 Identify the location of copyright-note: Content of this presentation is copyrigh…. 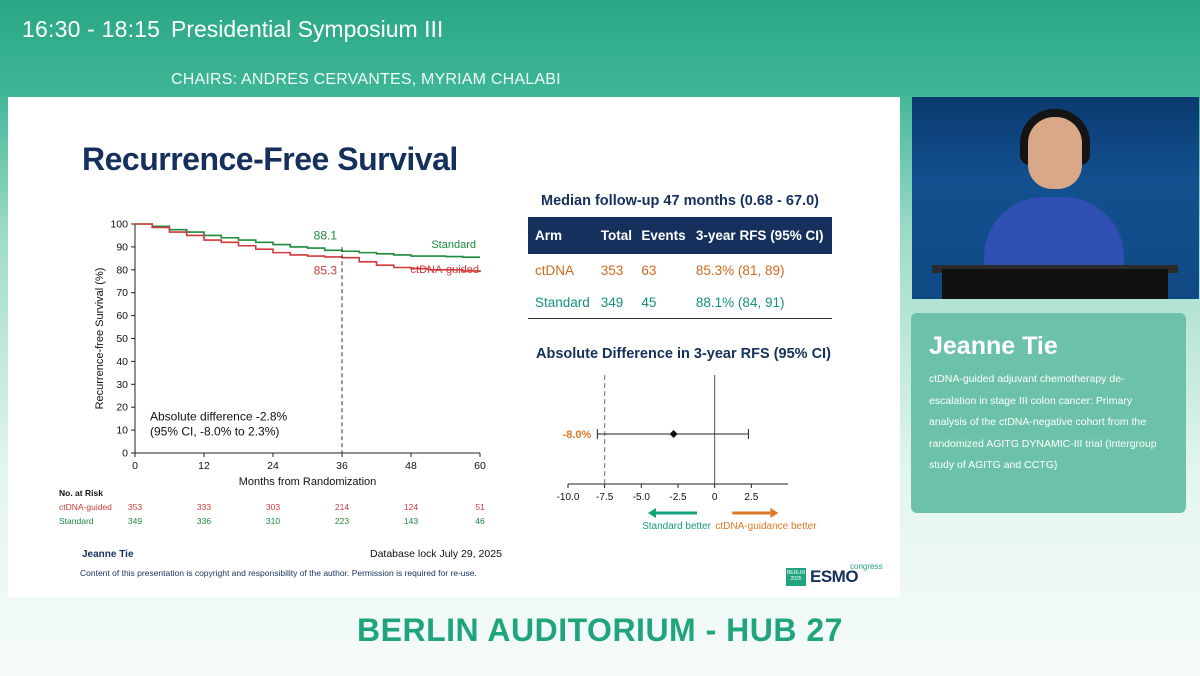
(278, 573).